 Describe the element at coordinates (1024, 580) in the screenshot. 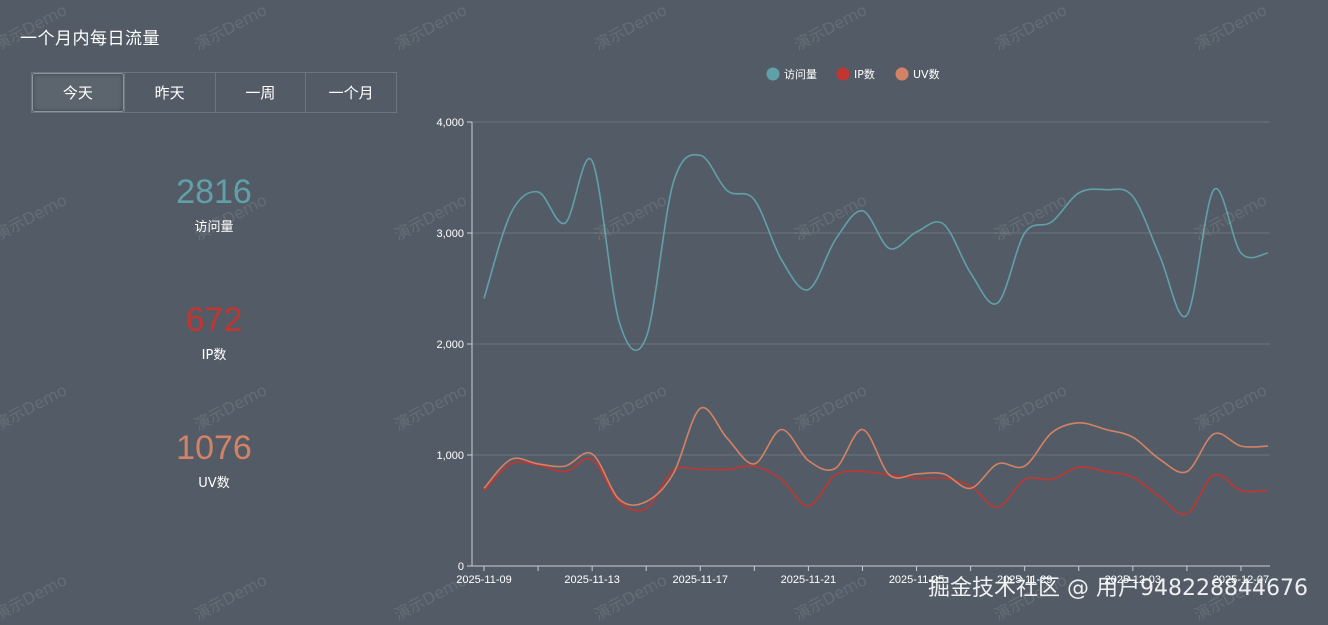

I see `x-tick-label: 2025-11-29` at that location.